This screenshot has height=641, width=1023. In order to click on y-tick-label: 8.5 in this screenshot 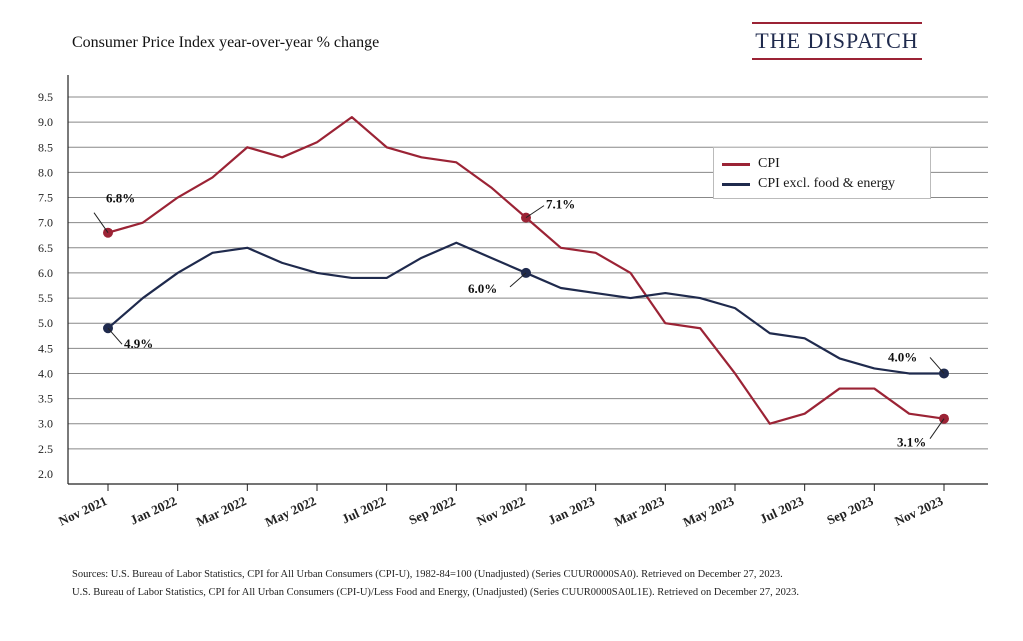, I will do `click(45, 147)`.